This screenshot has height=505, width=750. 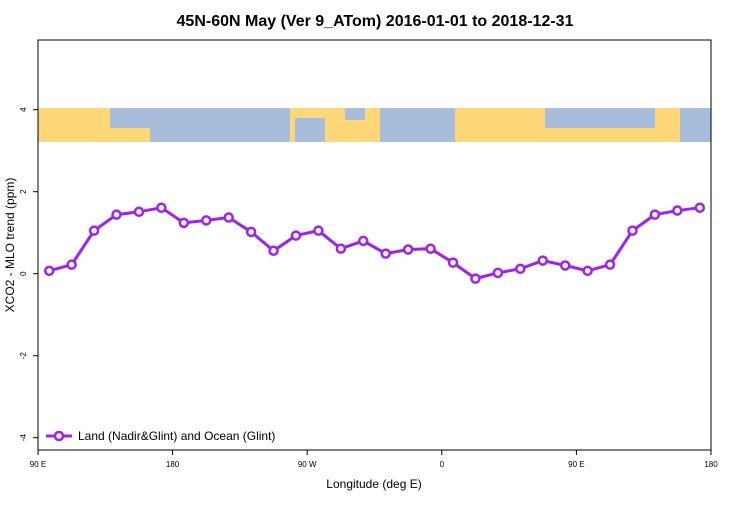 I want to click on x-axis-label: Longitude (deg E), so click(x=373, y=484).